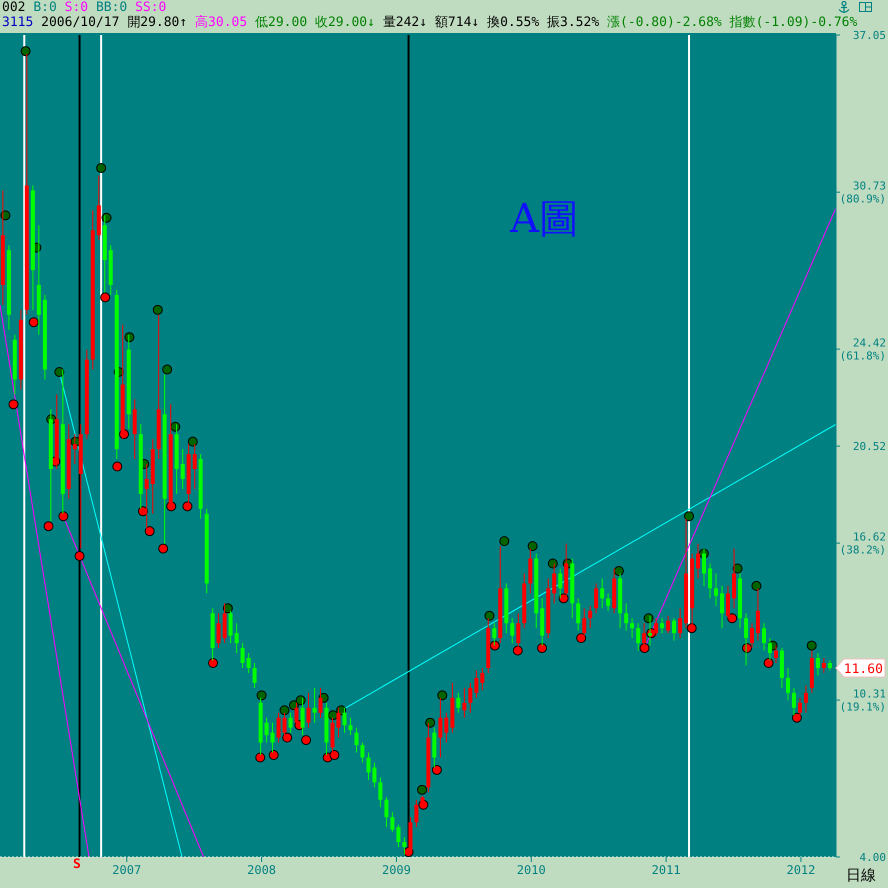 This screenshot has height=888, width=888. What do you see at coordinates (430, 22) in the screenshot?
I see `text: 3115 2006/10/17 開29.80↑ 高30.05 低29.00 收29.00↓ 量242↓ 額714↓ 換0.55% 振3.52% 漲(-0.80)-2.68% 指數(-1.09)-0.76%` at bounding box center [430, 22].